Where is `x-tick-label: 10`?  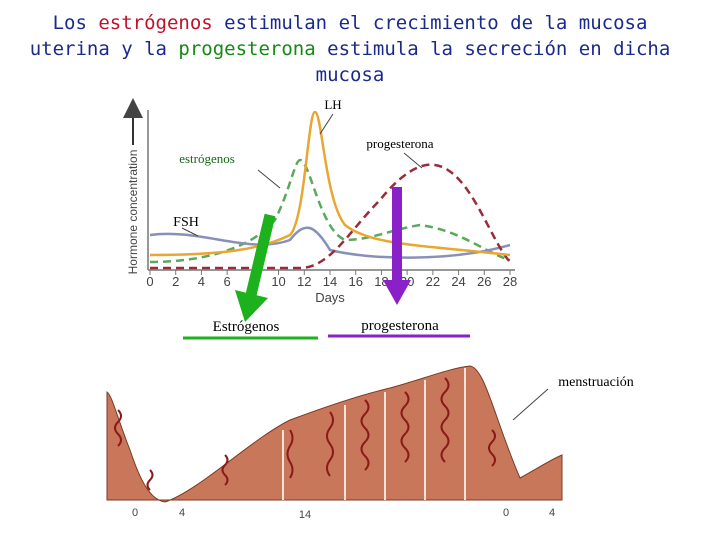 x-tick-label: 10 is located at coordinates (278, 281).